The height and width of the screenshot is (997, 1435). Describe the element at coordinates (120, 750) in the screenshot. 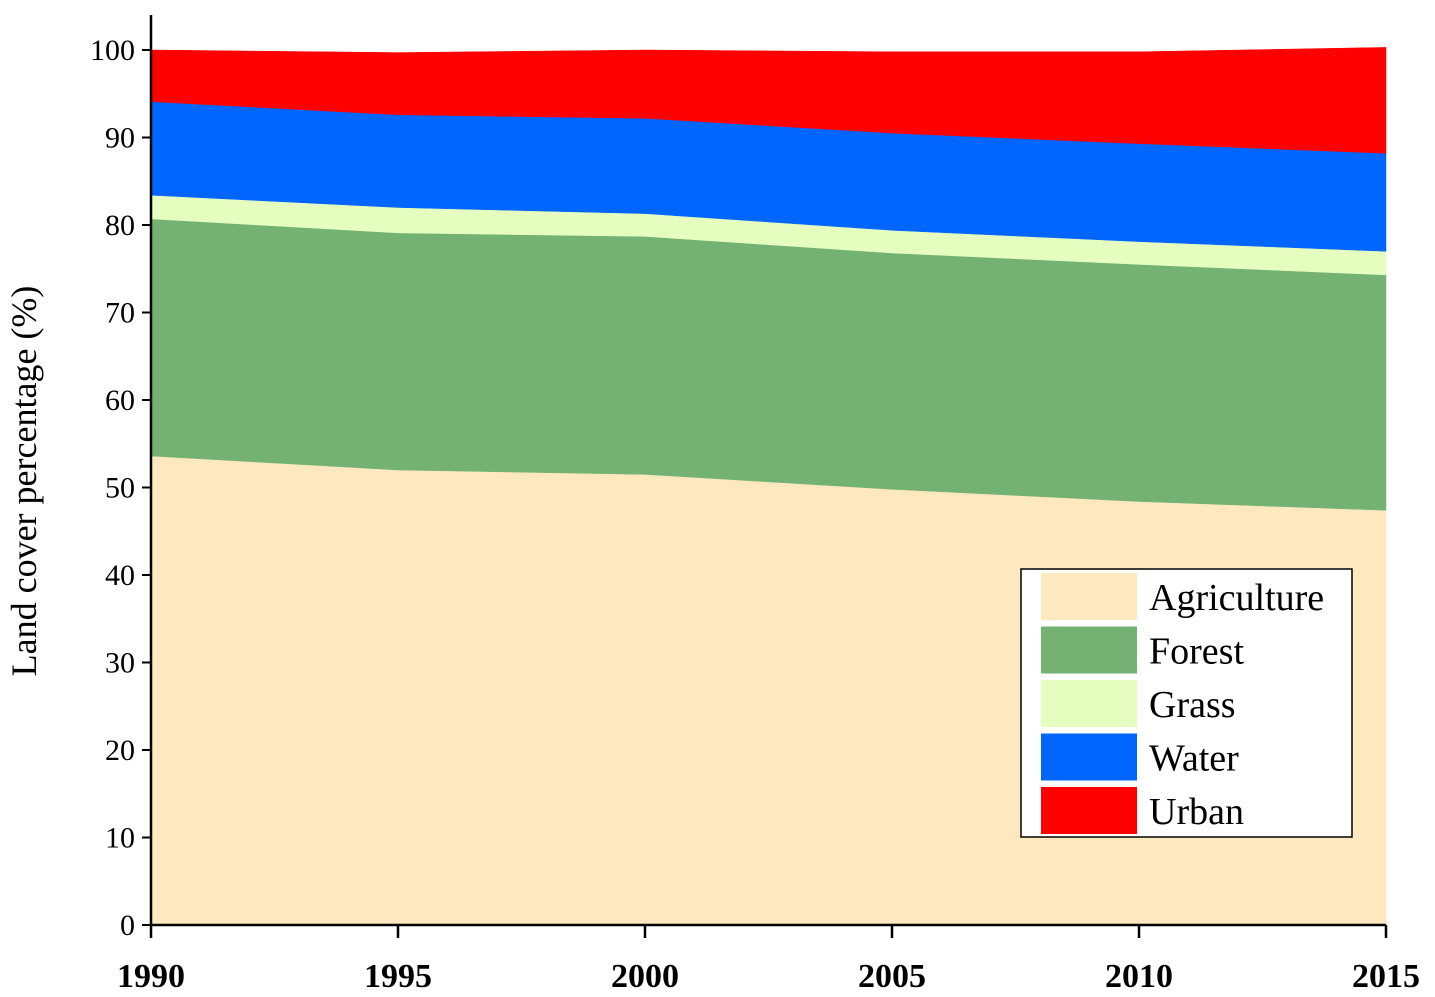

I see `y-tick-label: 20` at that location.